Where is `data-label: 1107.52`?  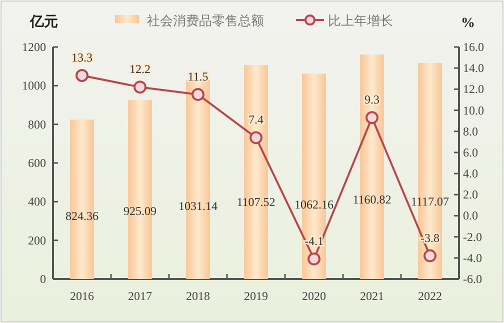 data-label: 1107.52 is located at coordinates (256, 202).